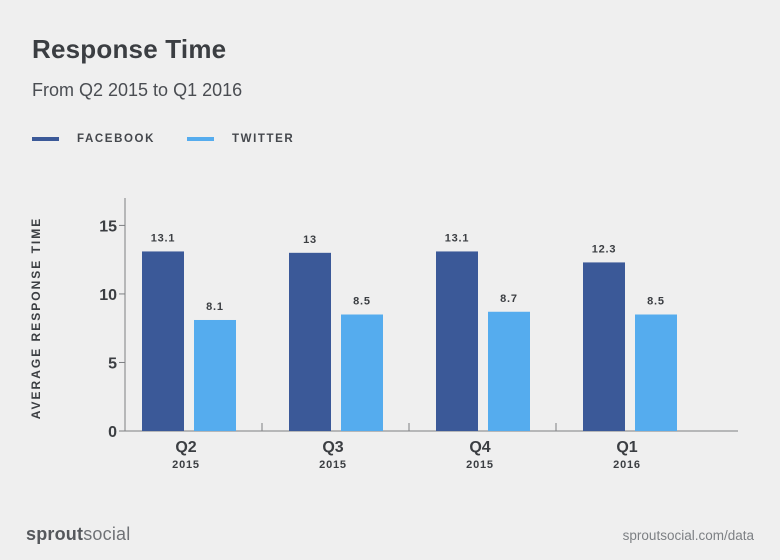 Image resolution: width=780 pixels, height=560 pixels. I want to click on data-label: 8.1, so click(215, 307).